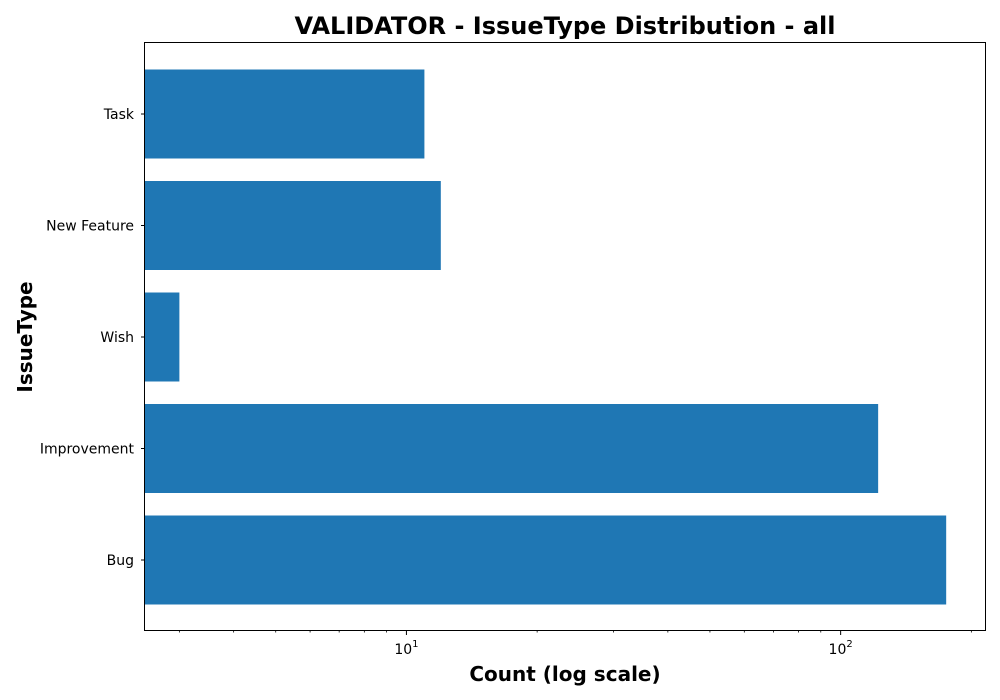  Describe the element at coordinates (512, 448) in the screenshot. I see `bar-improvement` at that location.